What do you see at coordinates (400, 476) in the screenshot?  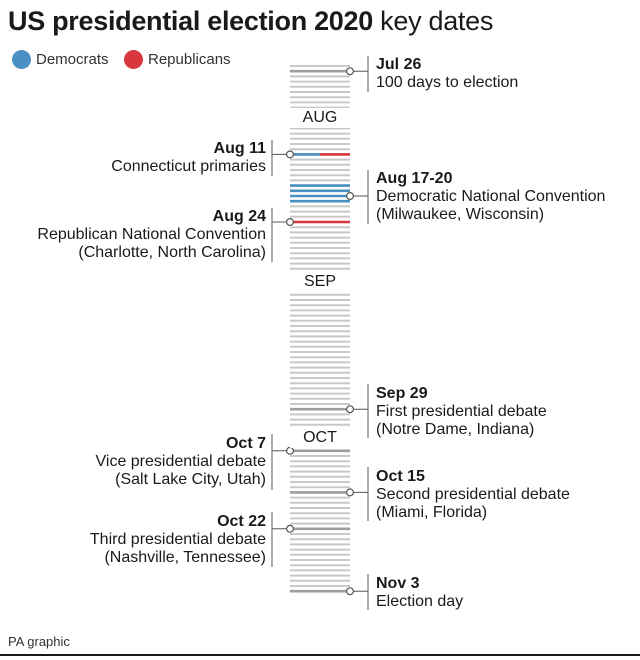 I see `event-date: Oct 15` at bounding box center [400, 476].